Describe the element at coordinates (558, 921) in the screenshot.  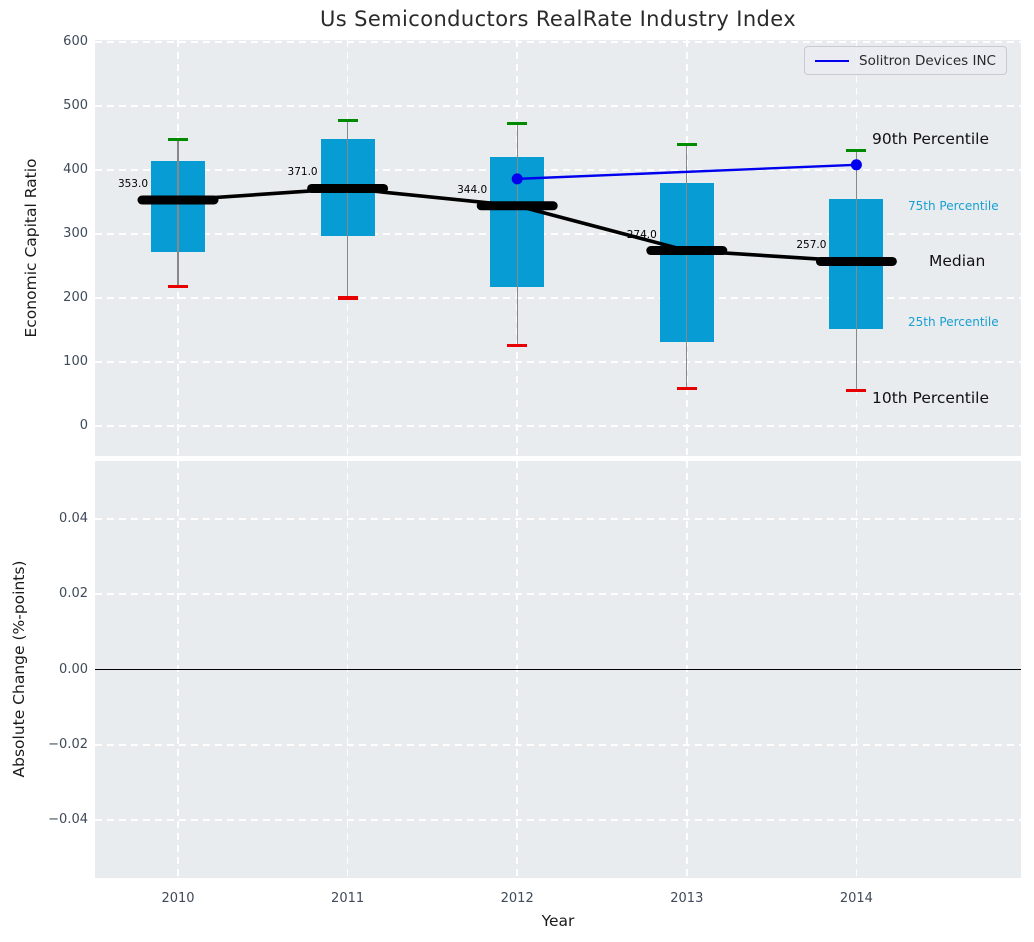
I see `x-axis-label: Year` at that location.